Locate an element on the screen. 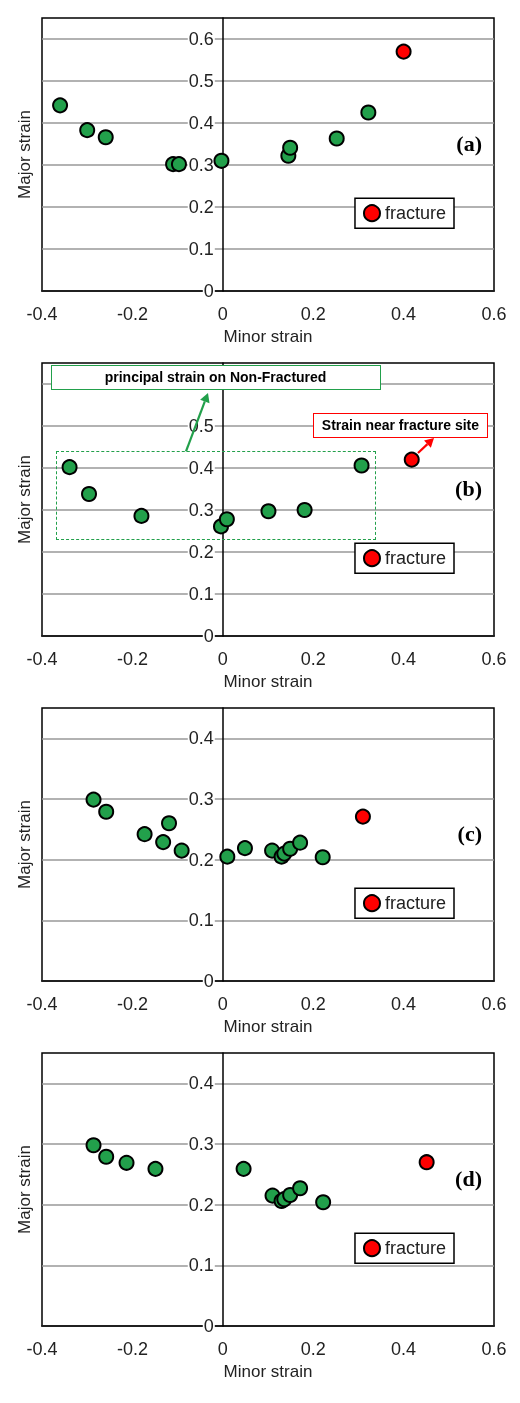  note-box: principal strain on Non-Fractured is located at coordinates (215, 377).